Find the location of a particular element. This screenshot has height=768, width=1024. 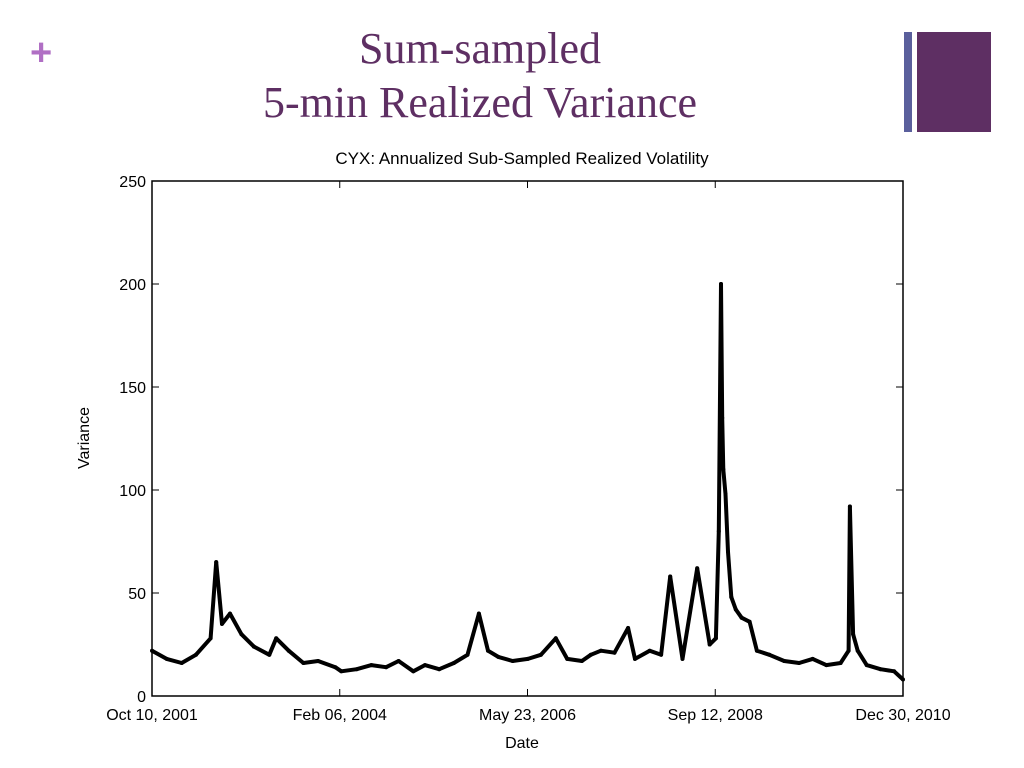

y-tick-label: 100 is located at coordinates (132, 491).